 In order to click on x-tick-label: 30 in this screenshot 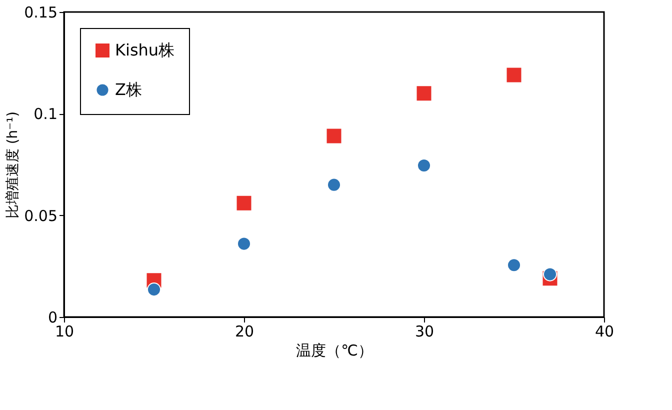, I will do `click(424, 331)`.